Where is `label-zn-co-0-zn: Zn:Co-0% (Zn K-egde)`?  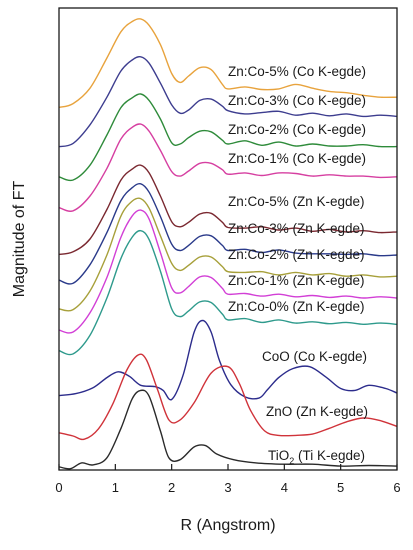 label-zn-co-0-zn: Zn:Co-0% (Zn K-egde) is located at coordinates (296, 306).